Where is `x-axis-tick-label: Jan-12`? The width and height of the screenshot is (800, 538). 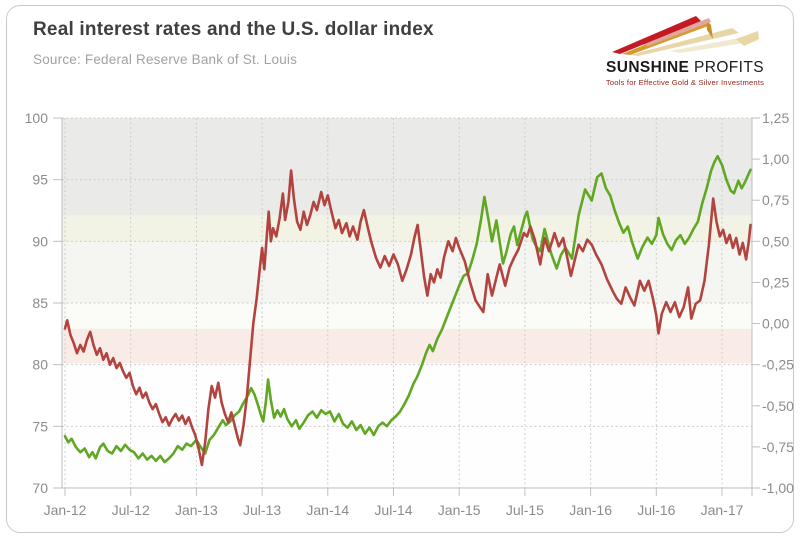
x-axis-tick-label: Jan-12 is located at coordinates (65, 510).